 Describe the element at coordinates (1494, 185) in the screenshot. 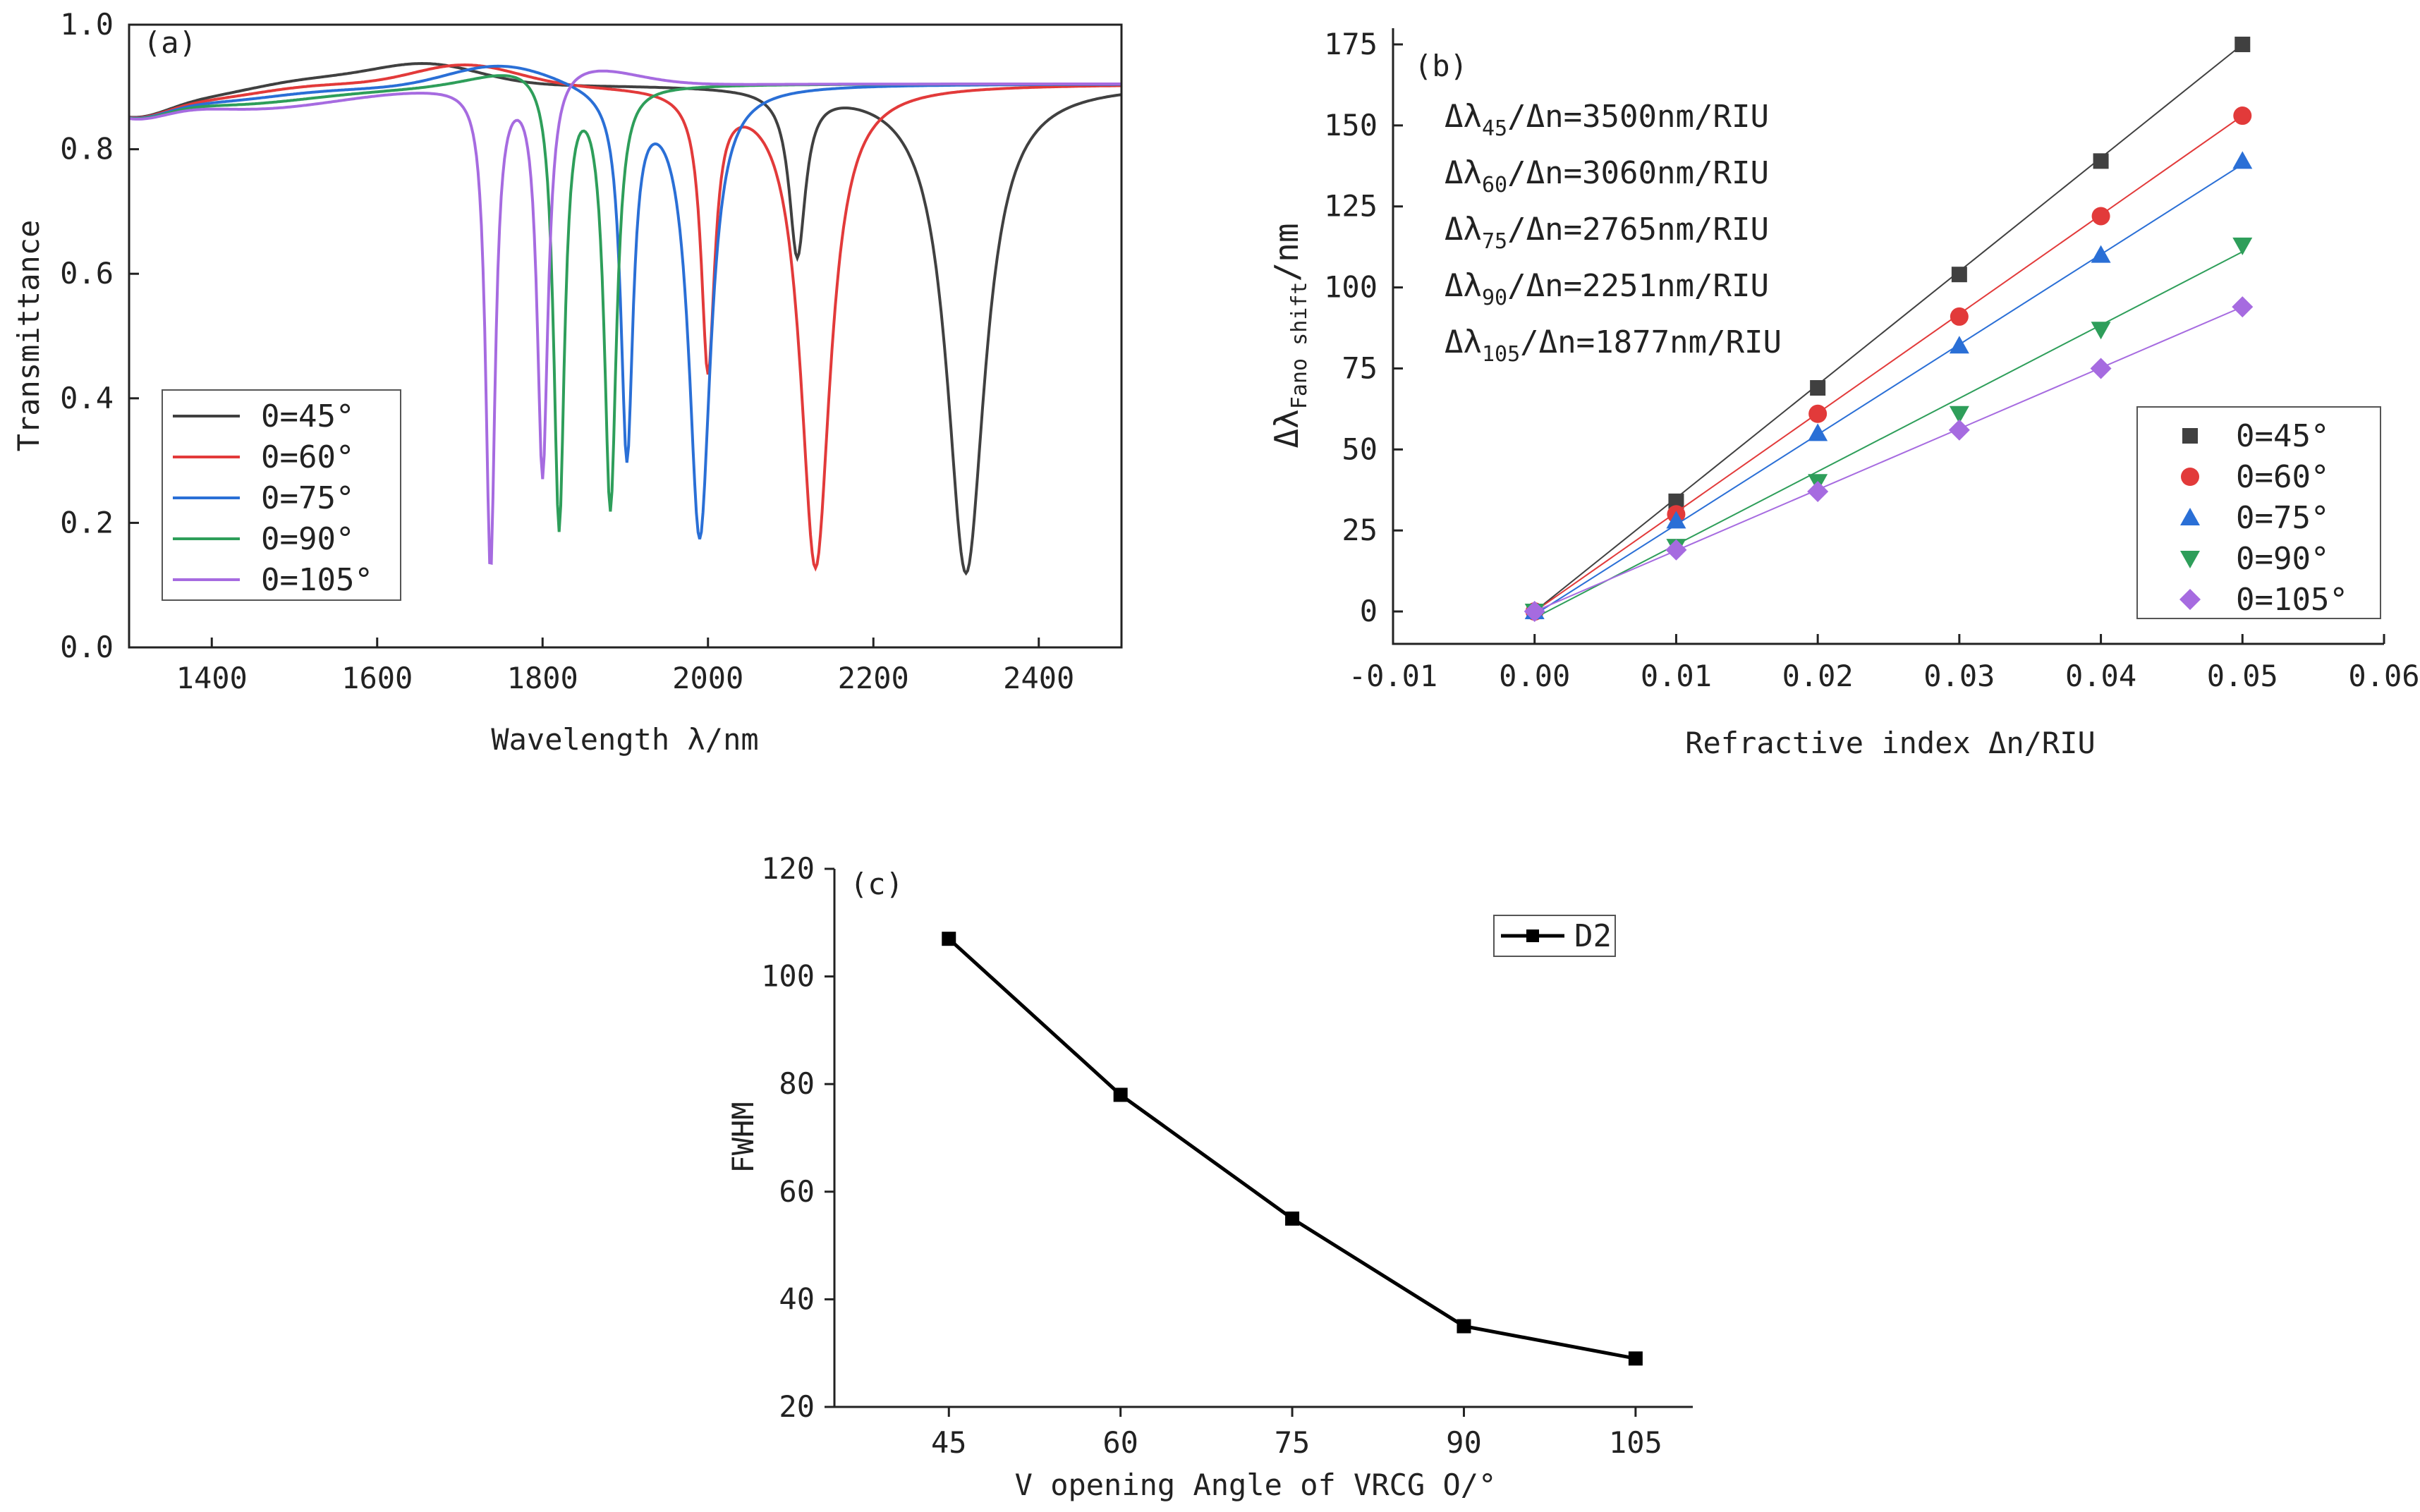

I see `panel-b-annotation-sub: 60` at that location.